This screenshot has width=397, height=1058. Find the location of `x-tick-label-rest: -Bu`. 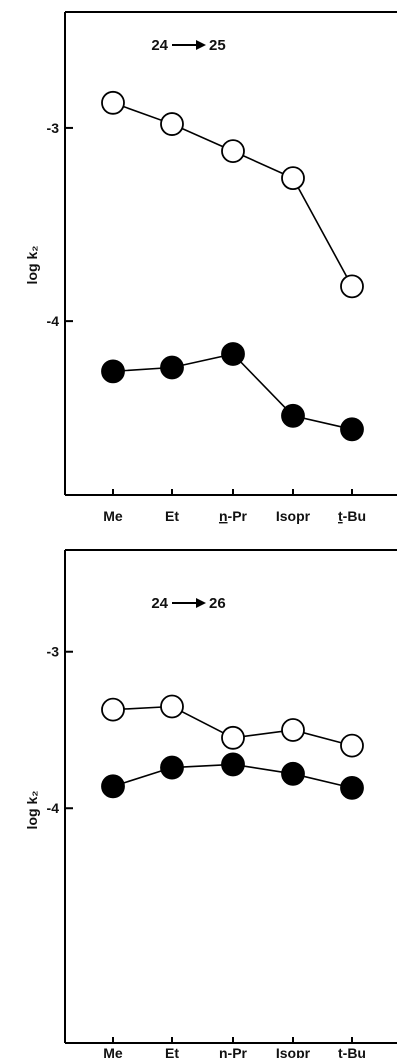

x-tick-label-rest: -Bu is located at coordinates (354, 516).